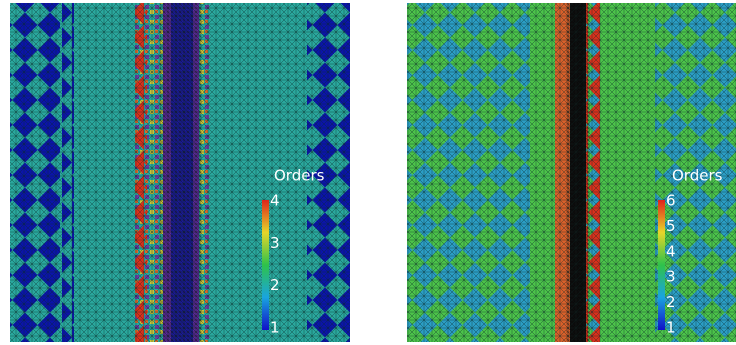 Image resolution: width=736 pixels, height=345 pixels. I want to click on colorbar-tick-label: 6, so click(671, 201).